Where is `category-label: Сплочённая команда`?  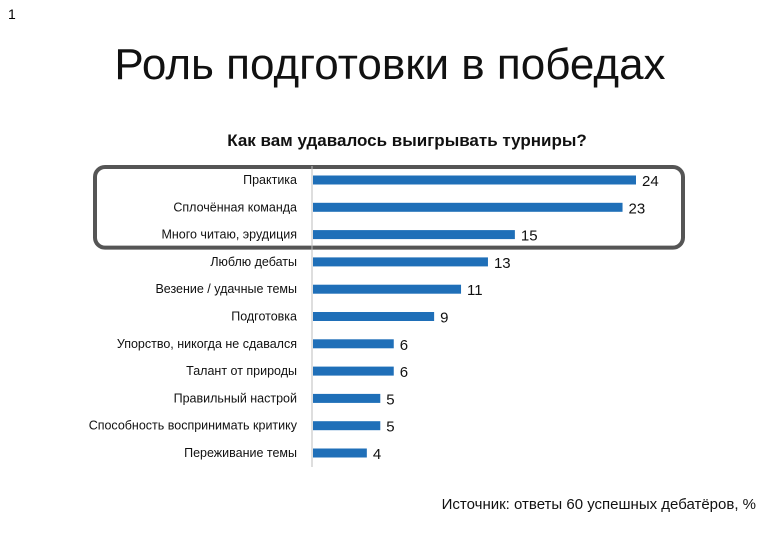
category-label: Сплочённая команда is located at coordinates (235, 207).